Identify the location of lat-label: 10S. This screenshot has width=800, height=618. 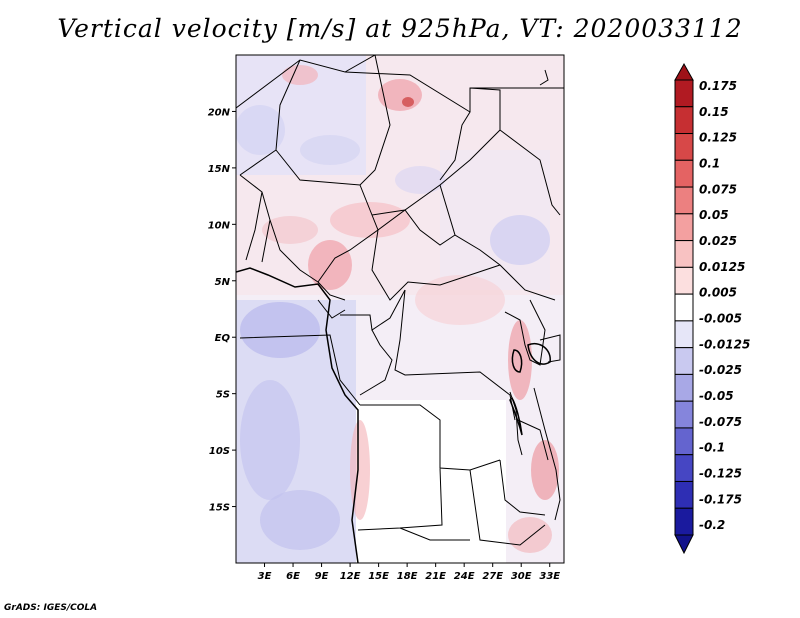
(219, 451).